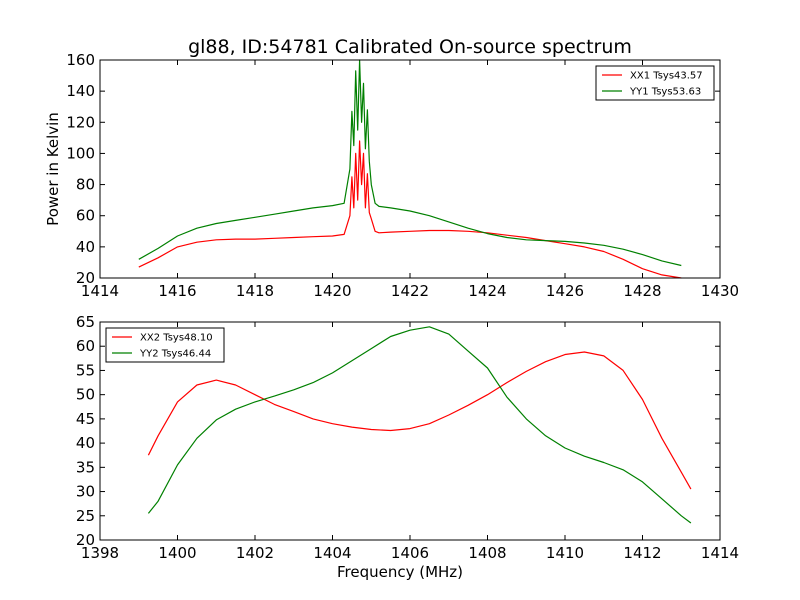 Image resolution: width=800 pixels, height=600 pixels. What do you see at coordinates (487, 553) in the screenshot?
I see `x-tick-label: 1408` at bounding box center [487, 553].